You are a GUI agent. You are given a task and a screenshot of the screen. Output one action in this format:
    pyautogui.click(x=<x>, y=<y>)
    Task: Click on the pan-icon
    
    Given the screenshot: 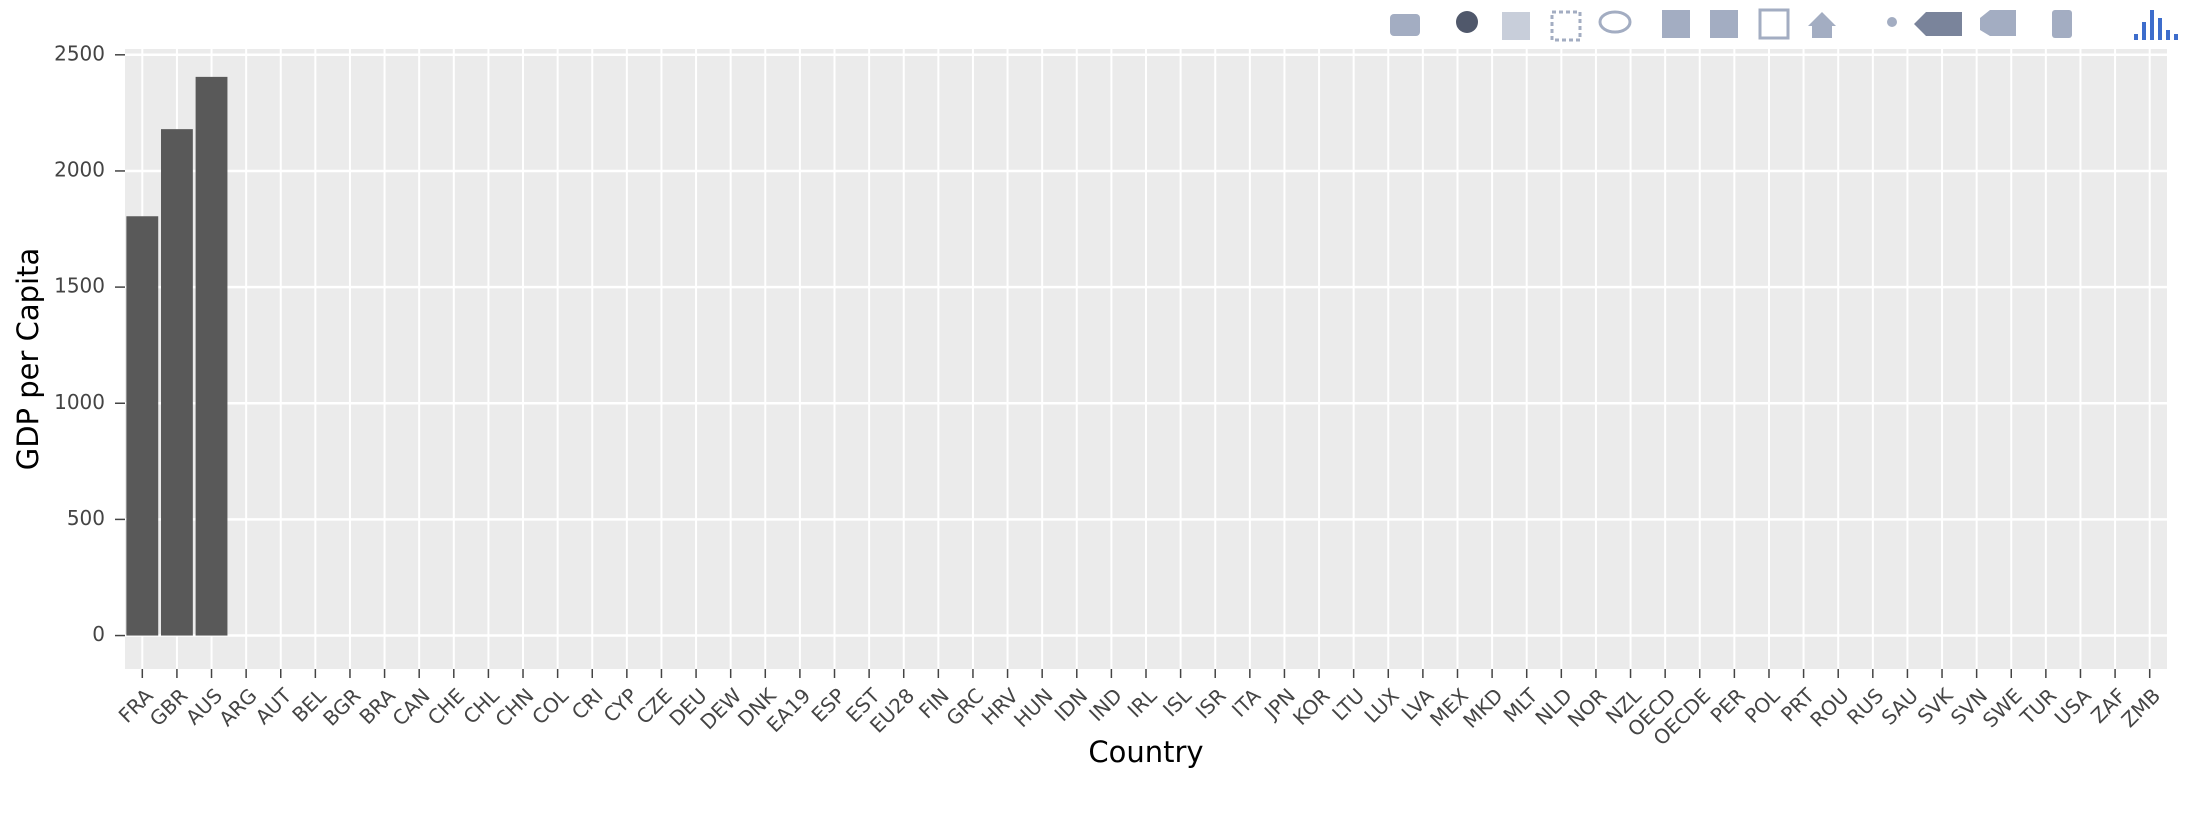 What is the action you would take?
    pyautogui.click(x=1516, y=26)
    